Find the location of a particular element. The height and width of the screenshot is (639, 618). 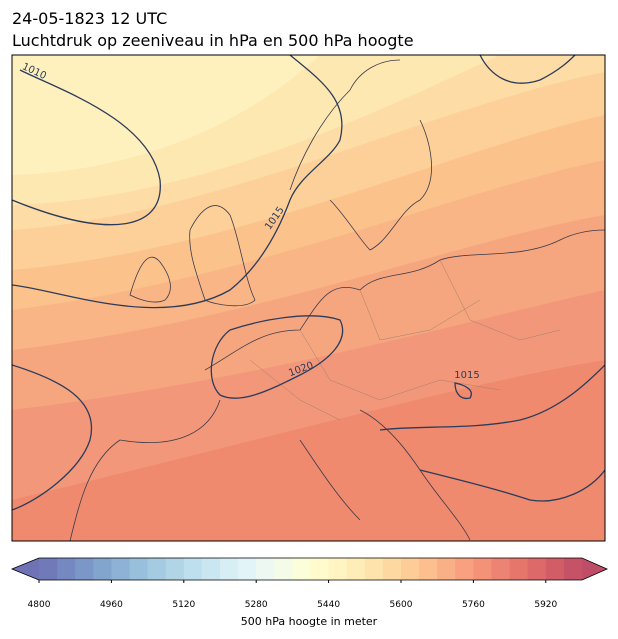

colorbar-tick-label: 5440 is located at coordinates (328, 605).